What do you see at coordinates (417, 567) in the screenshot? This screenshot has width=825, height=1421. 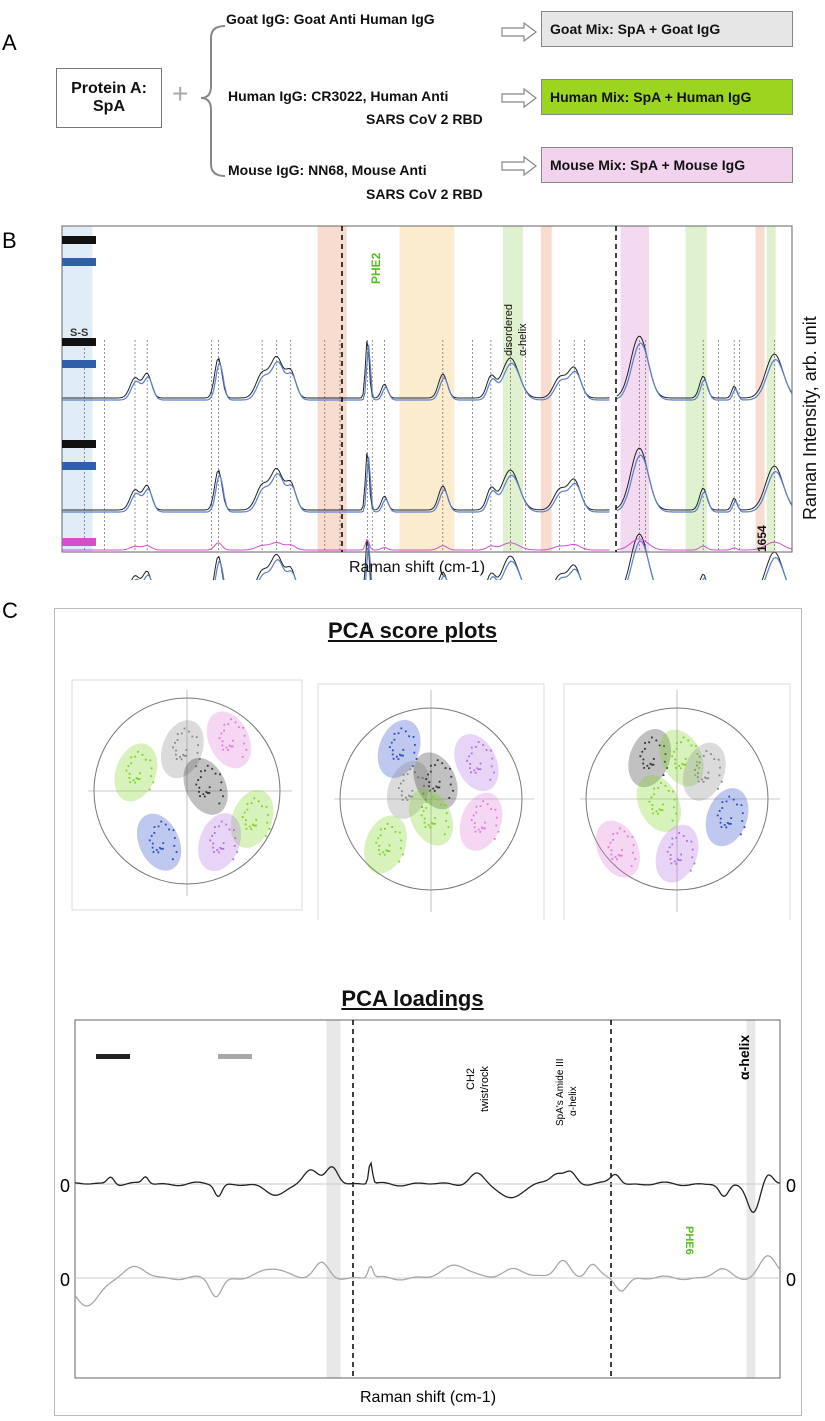 I see `x-axis-title: Raman shift (cm-1)` at bounding box center [417, 567].